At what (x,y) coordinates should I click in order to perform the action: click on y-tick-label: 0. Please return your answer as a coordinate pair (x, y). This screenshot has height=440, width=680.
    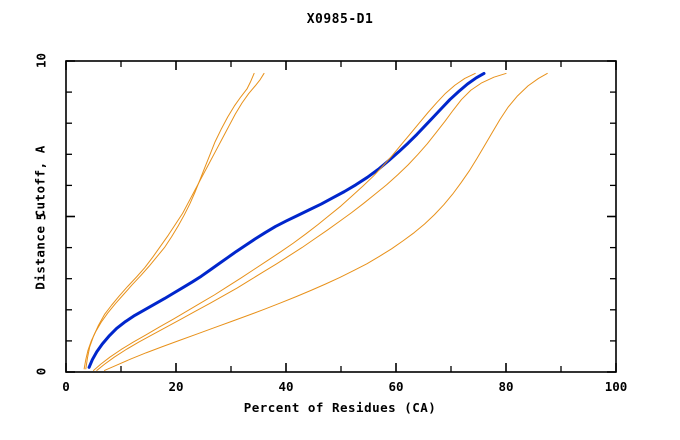
    Looking at the image, I should click on (41, 371).